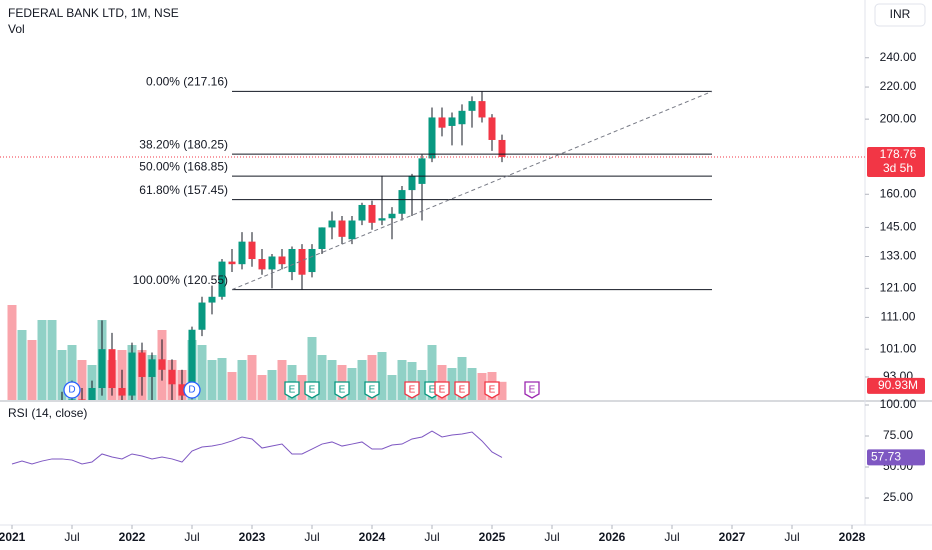  Describe the element at coordinates (852, 537) in the screenshot. I see `x-tick-label: 2028` at that location.